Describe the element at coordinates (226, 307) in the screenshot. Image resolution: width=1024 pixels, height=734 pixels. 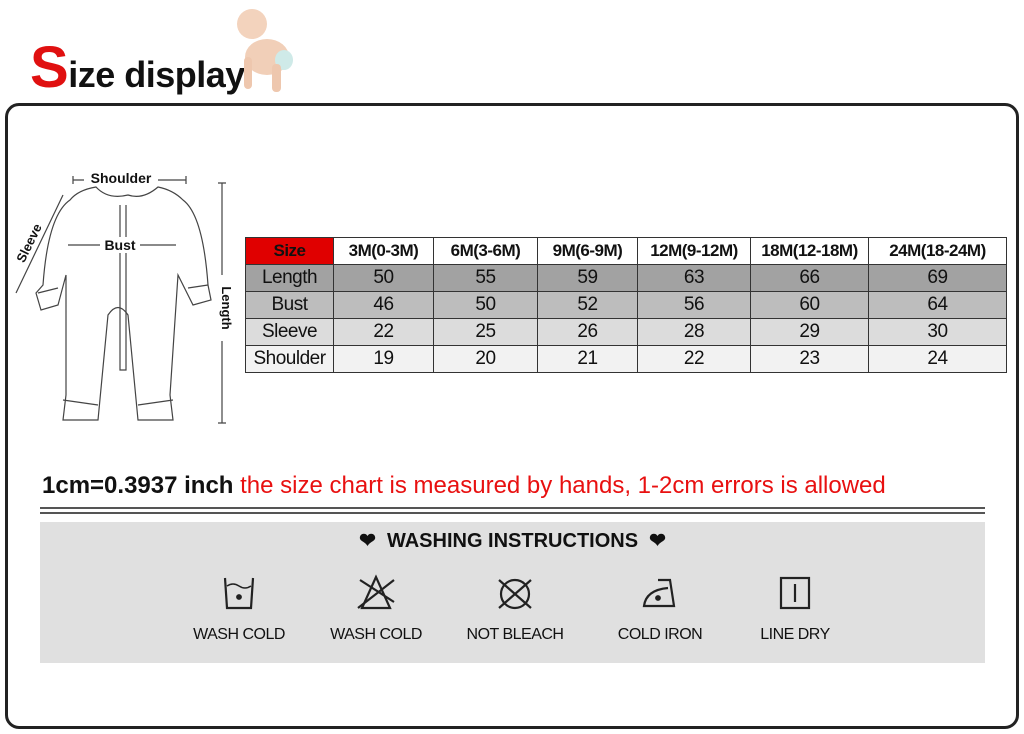
I see `length-label: Length` at that location.